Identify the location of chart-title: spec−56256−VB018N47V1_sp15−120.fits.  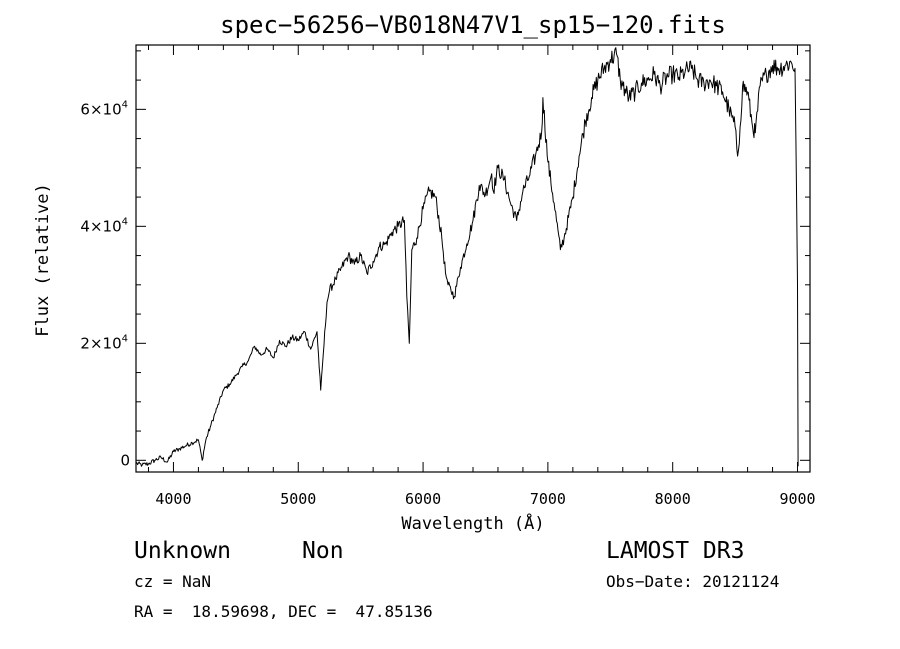
(473, 25).